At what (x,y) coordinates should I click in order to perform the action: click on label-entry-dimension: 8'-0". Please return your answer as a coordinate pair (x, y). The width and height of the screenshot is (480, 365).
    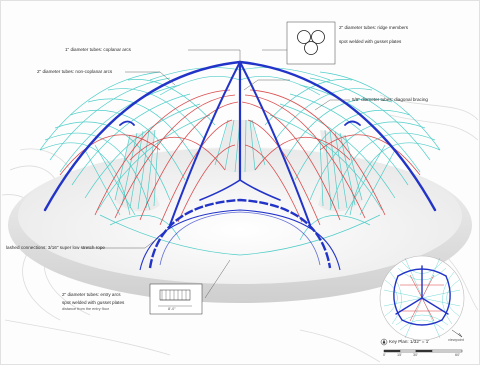
    Looking at the image, I should click on (172, 309).